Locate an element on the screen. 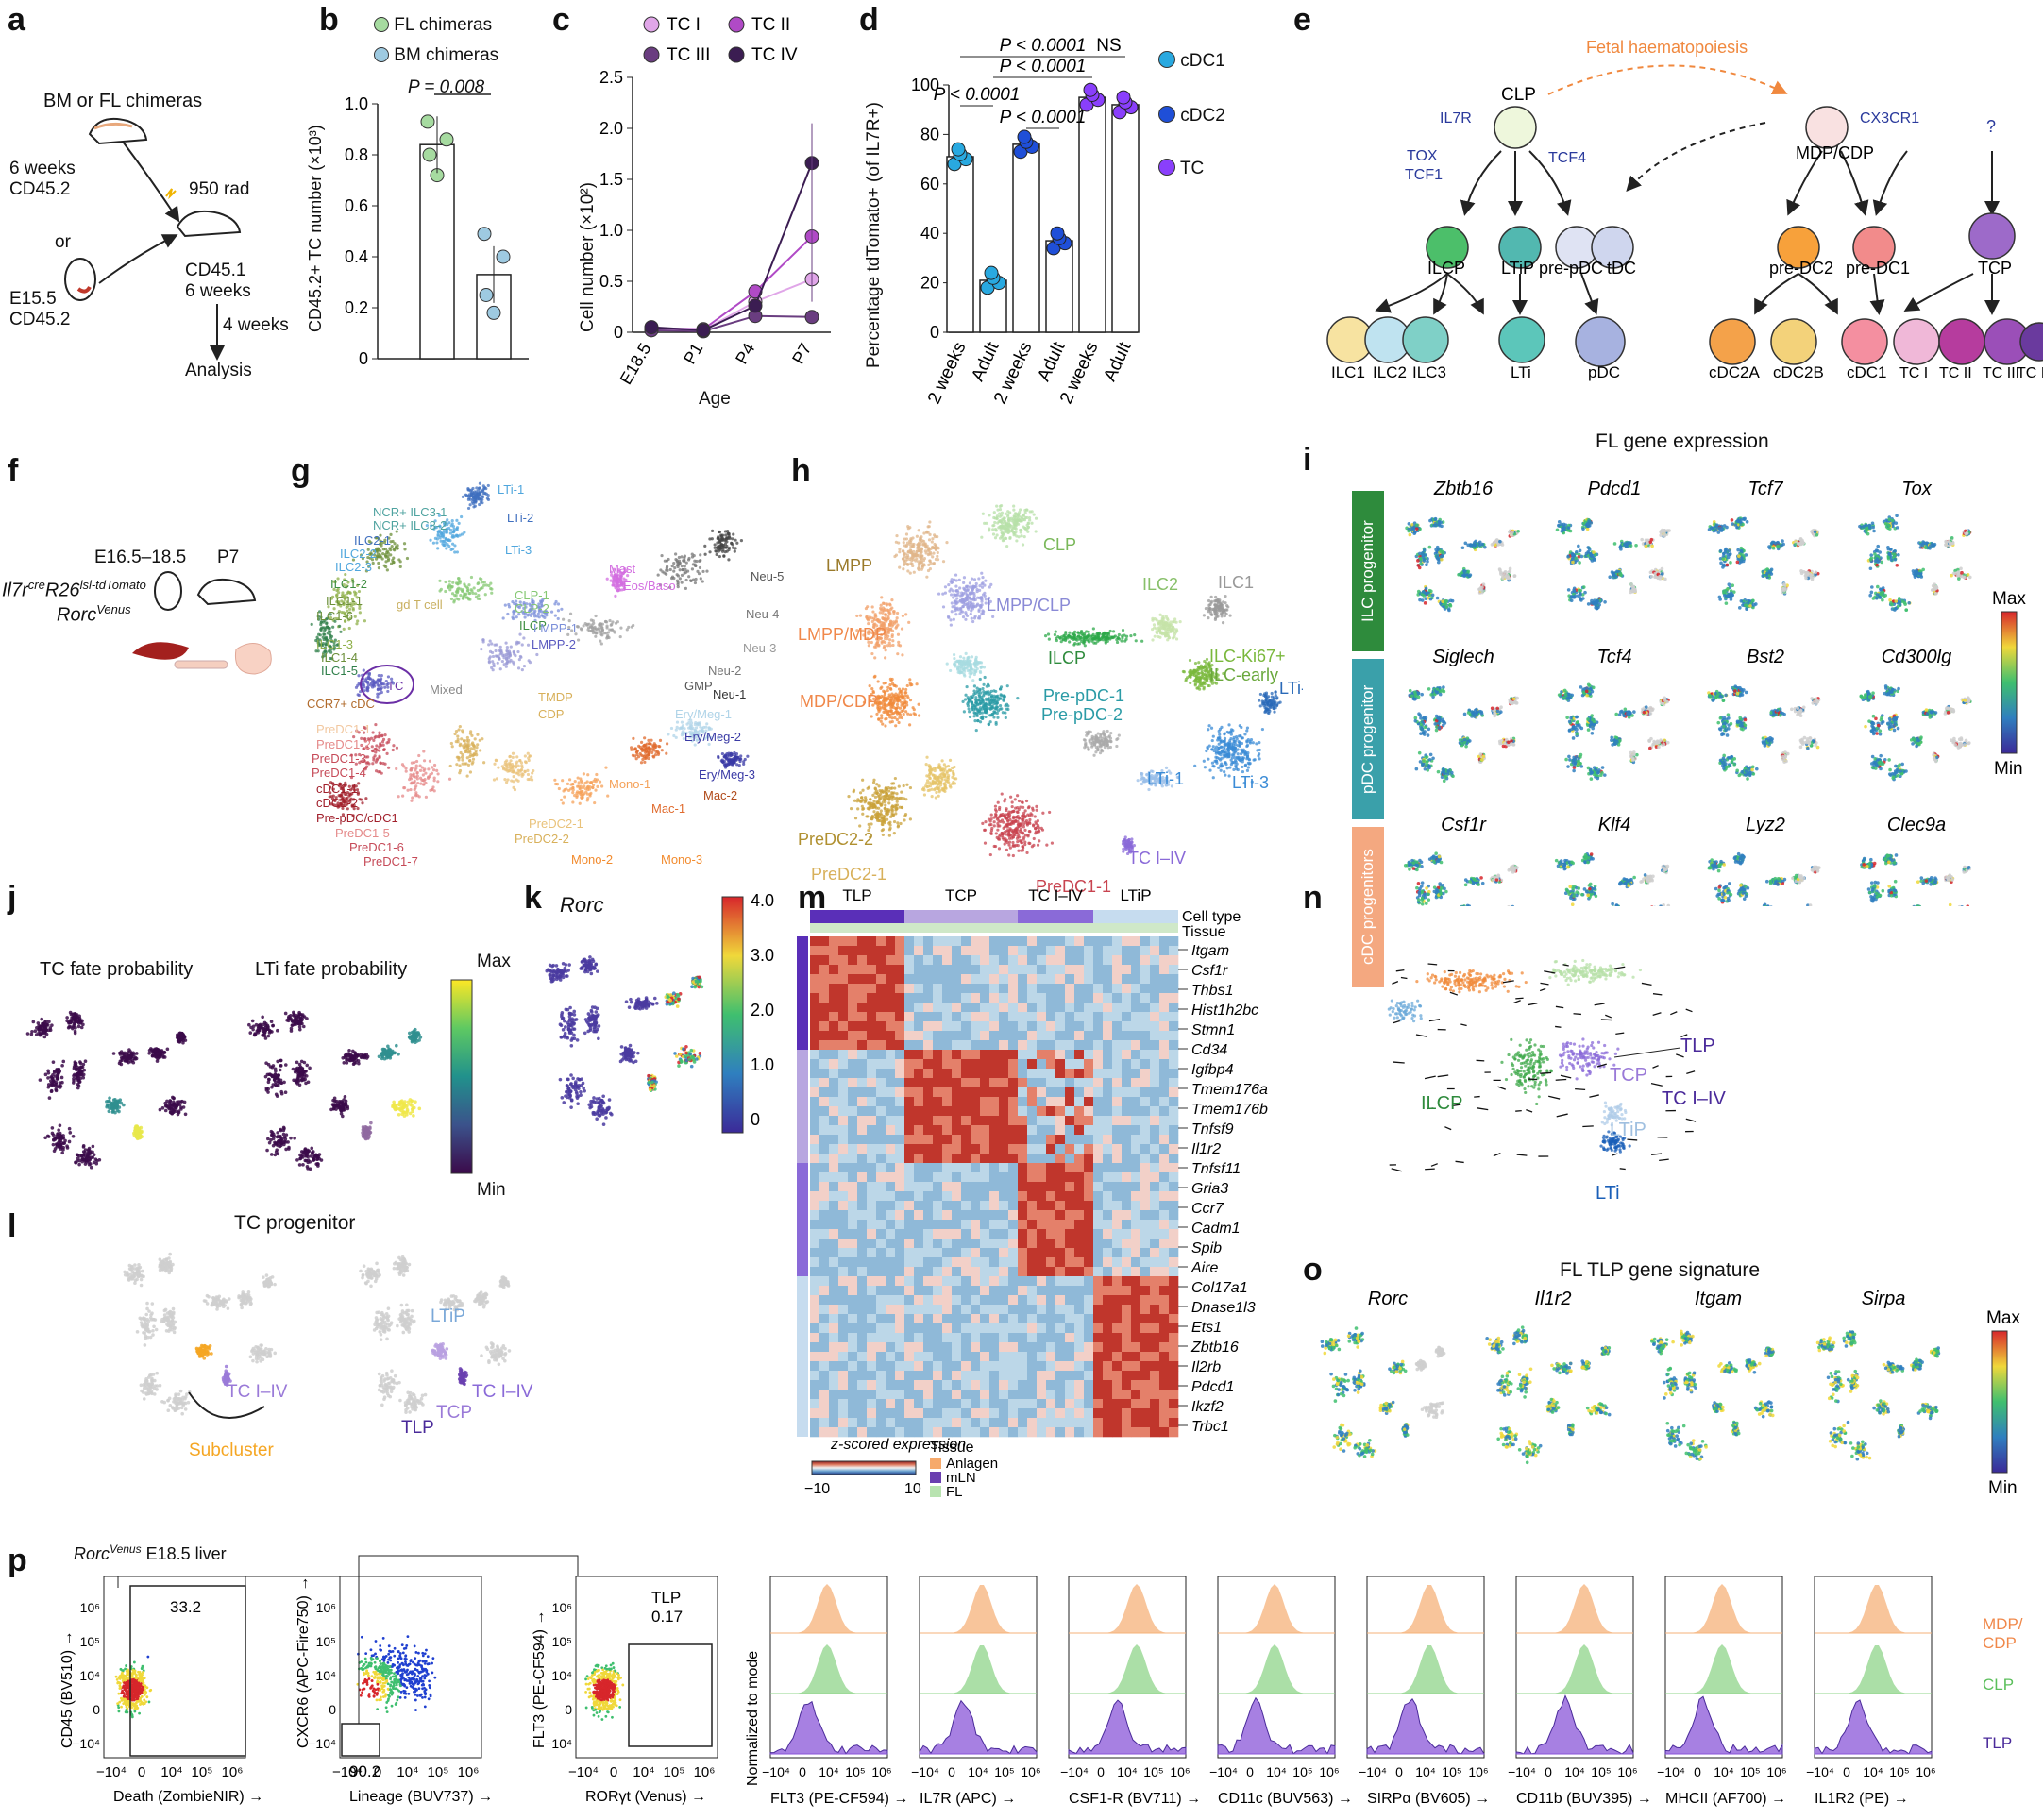 The height and width of the screenshot is (1820, 2043). panel-label-a: a is located at coordinates (16, 20).